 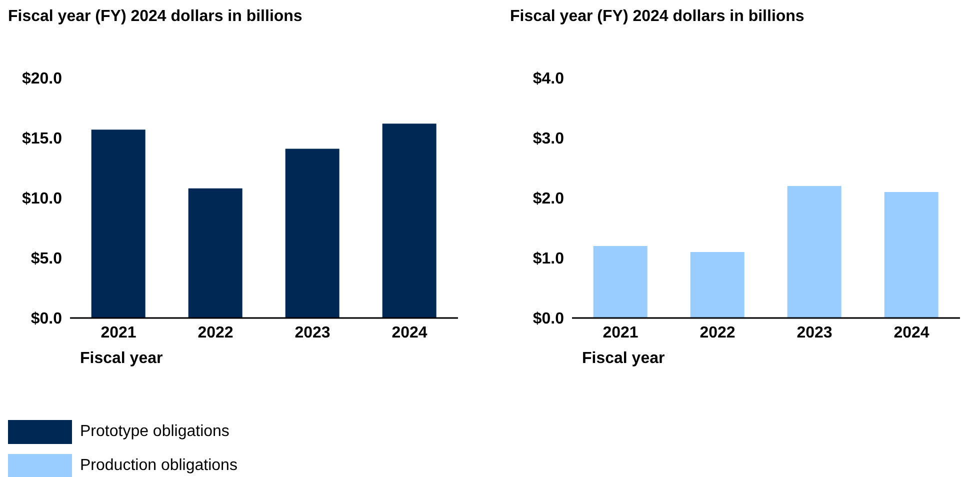 What do you see at coordinates (548, 259) in the screenshot?
I see `y-tick-label: $1.0` at bounding box center [548, 259].